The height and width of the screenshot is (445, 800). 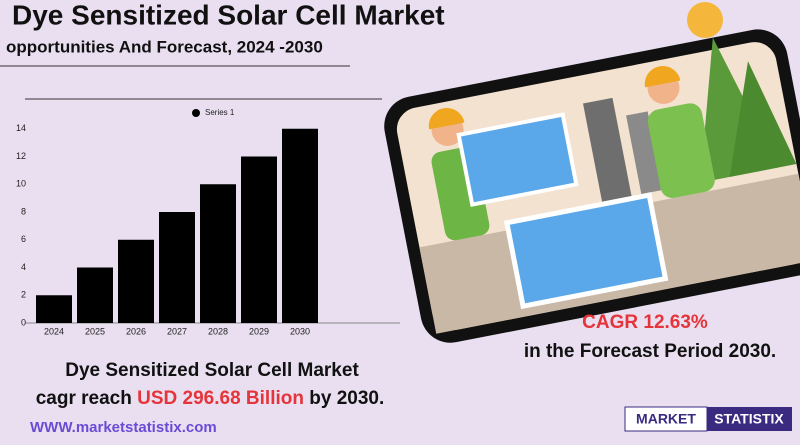 What do you see at coordinates (212, 370) in the screenshot?
I see `summary-line: Dye Sensitized Solar Cell Market` at bounding box center [212, 370].